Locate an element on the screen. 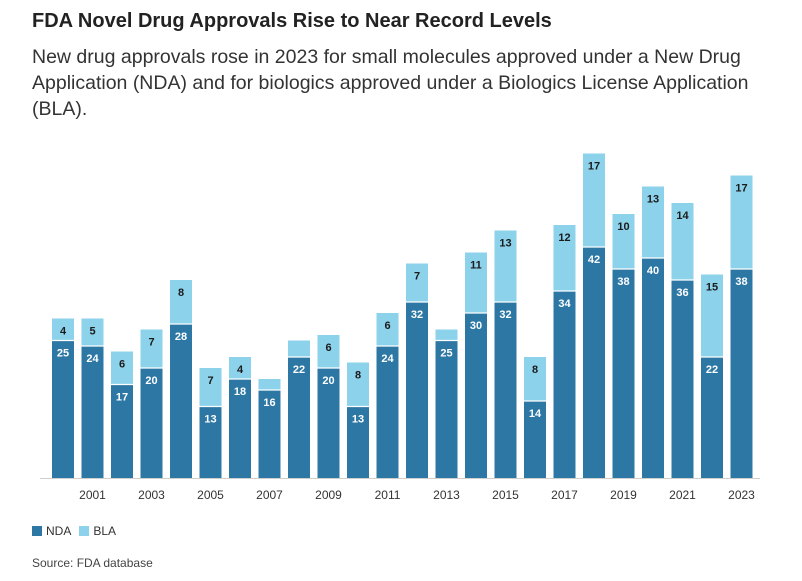 The width and height of the screenshot is (802, 581). legend-item-nda: NDA is located at coordinates (51, 531).